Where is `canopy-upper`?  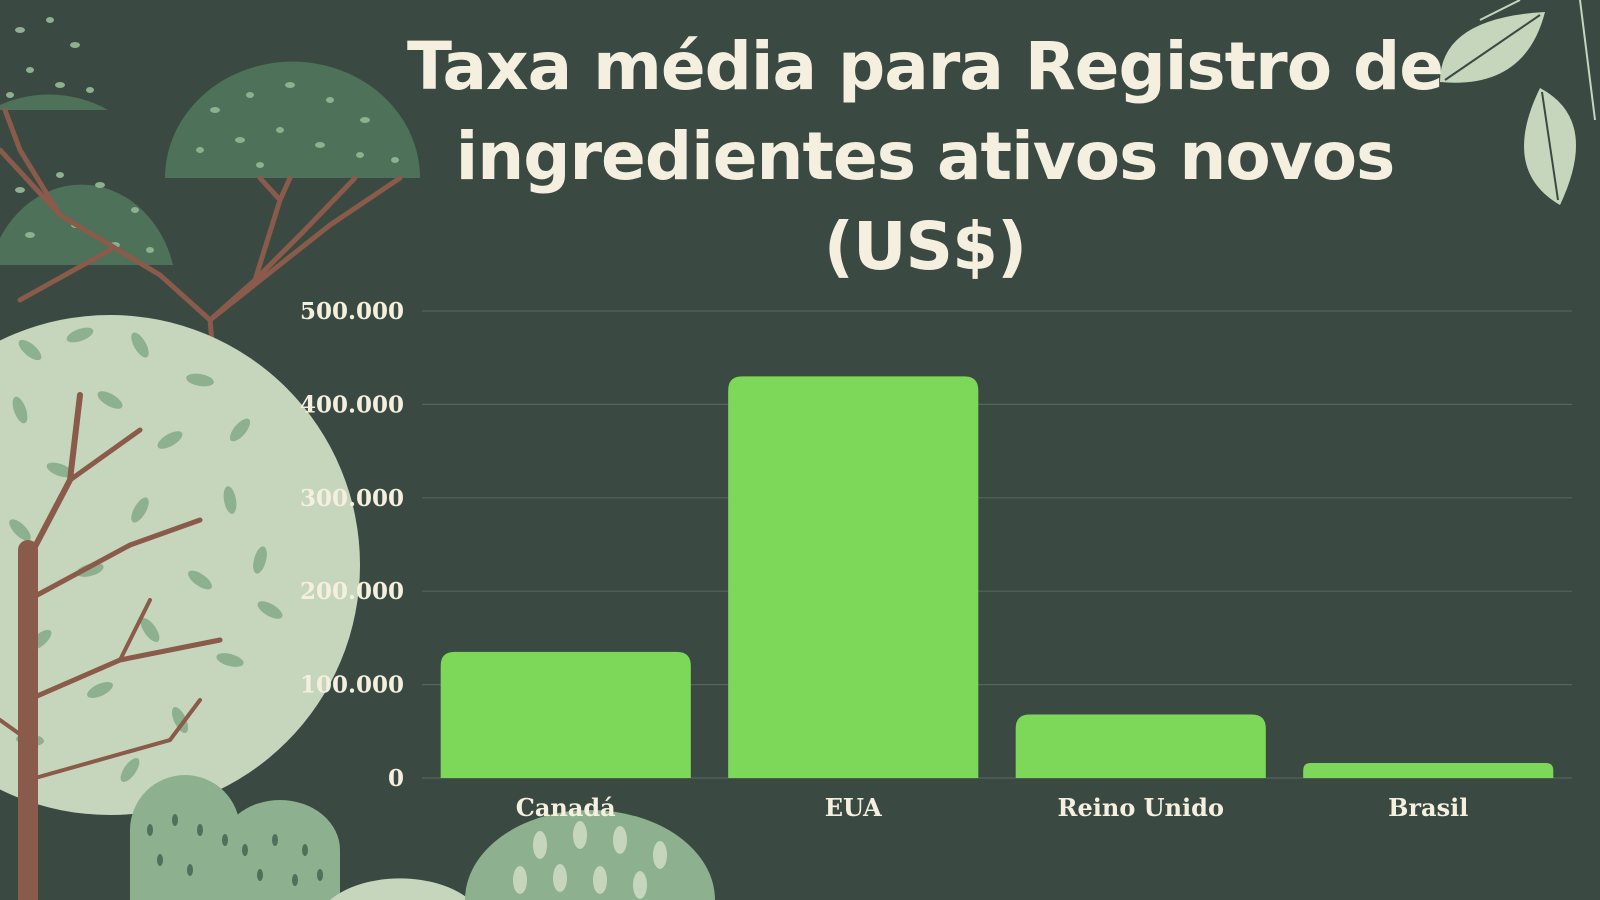
canopy-upper is located at coordinates (292, 120).